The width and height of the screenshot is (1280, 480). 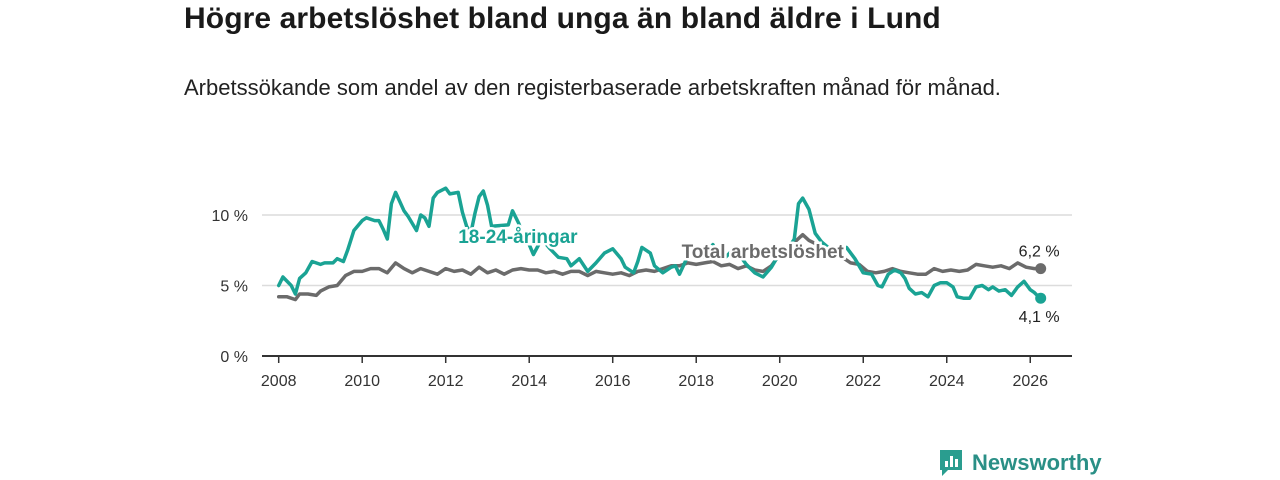 I want to click on end-label-youth: 4,1 %, so click(x=1039, y=317).